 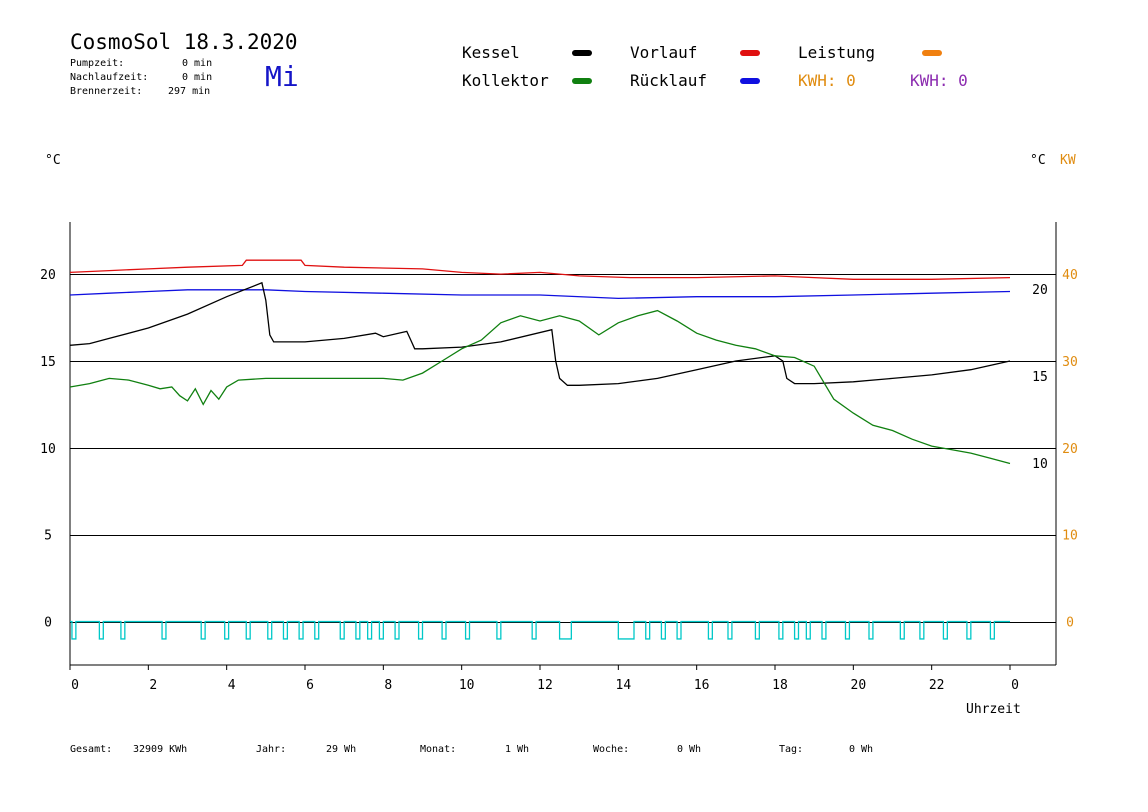 What do you see at coordinates (1068, 160) in the screenshot?
I see `right-unit-kw: KW` at bounding box center [1068, 160].